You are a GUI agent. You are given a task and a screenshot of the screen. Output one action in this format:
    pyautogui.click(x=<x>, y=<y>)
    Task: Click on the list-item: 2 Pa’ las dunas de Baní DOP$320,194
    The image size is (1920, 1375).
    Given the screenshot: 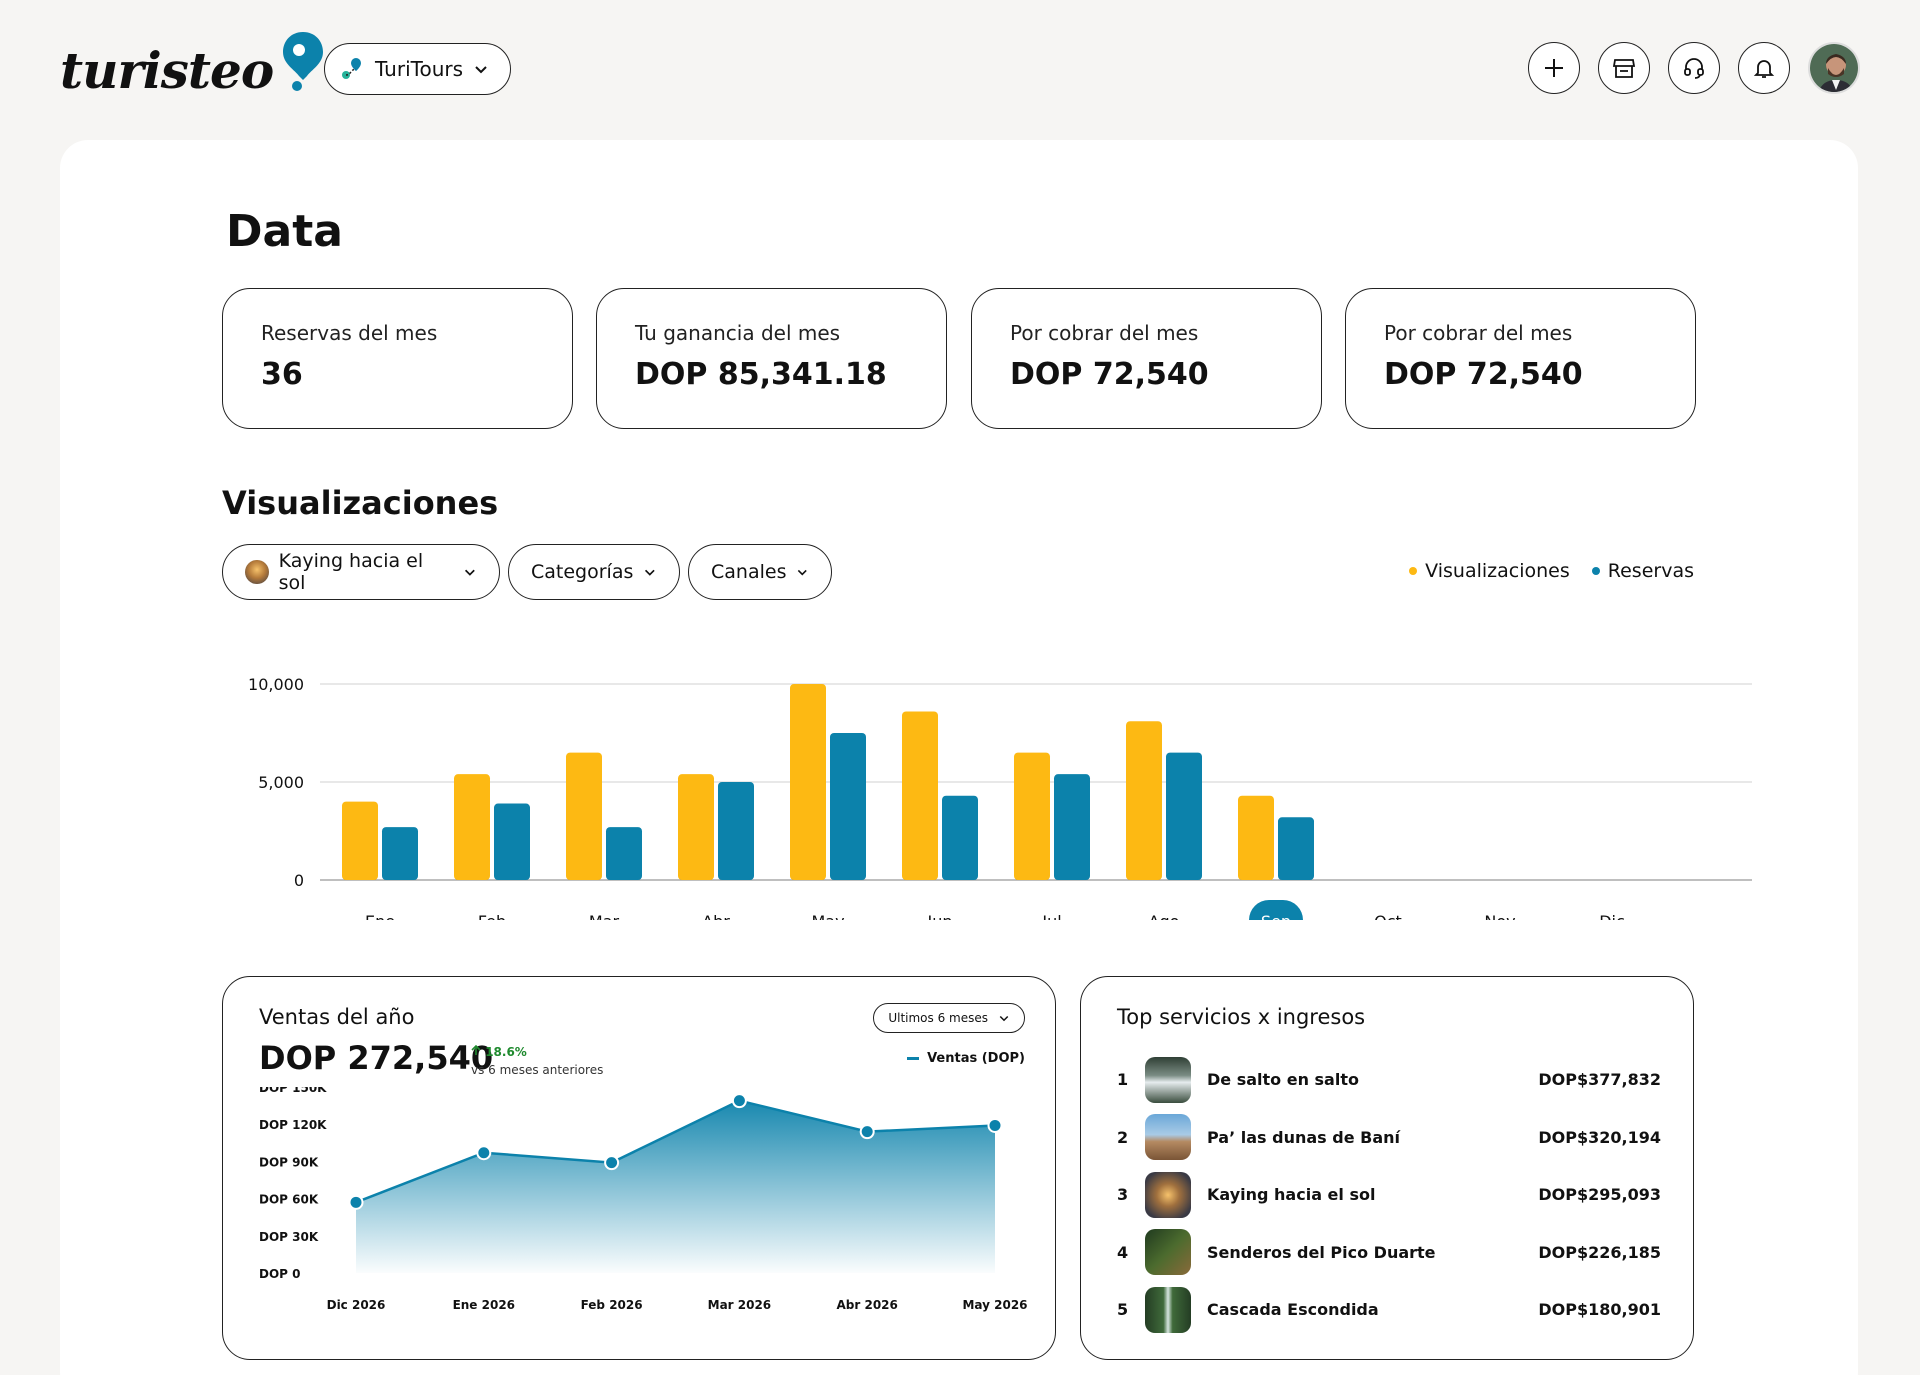 What is the action you would take?
    pyautogui.click(x=1389, y=1138)
    